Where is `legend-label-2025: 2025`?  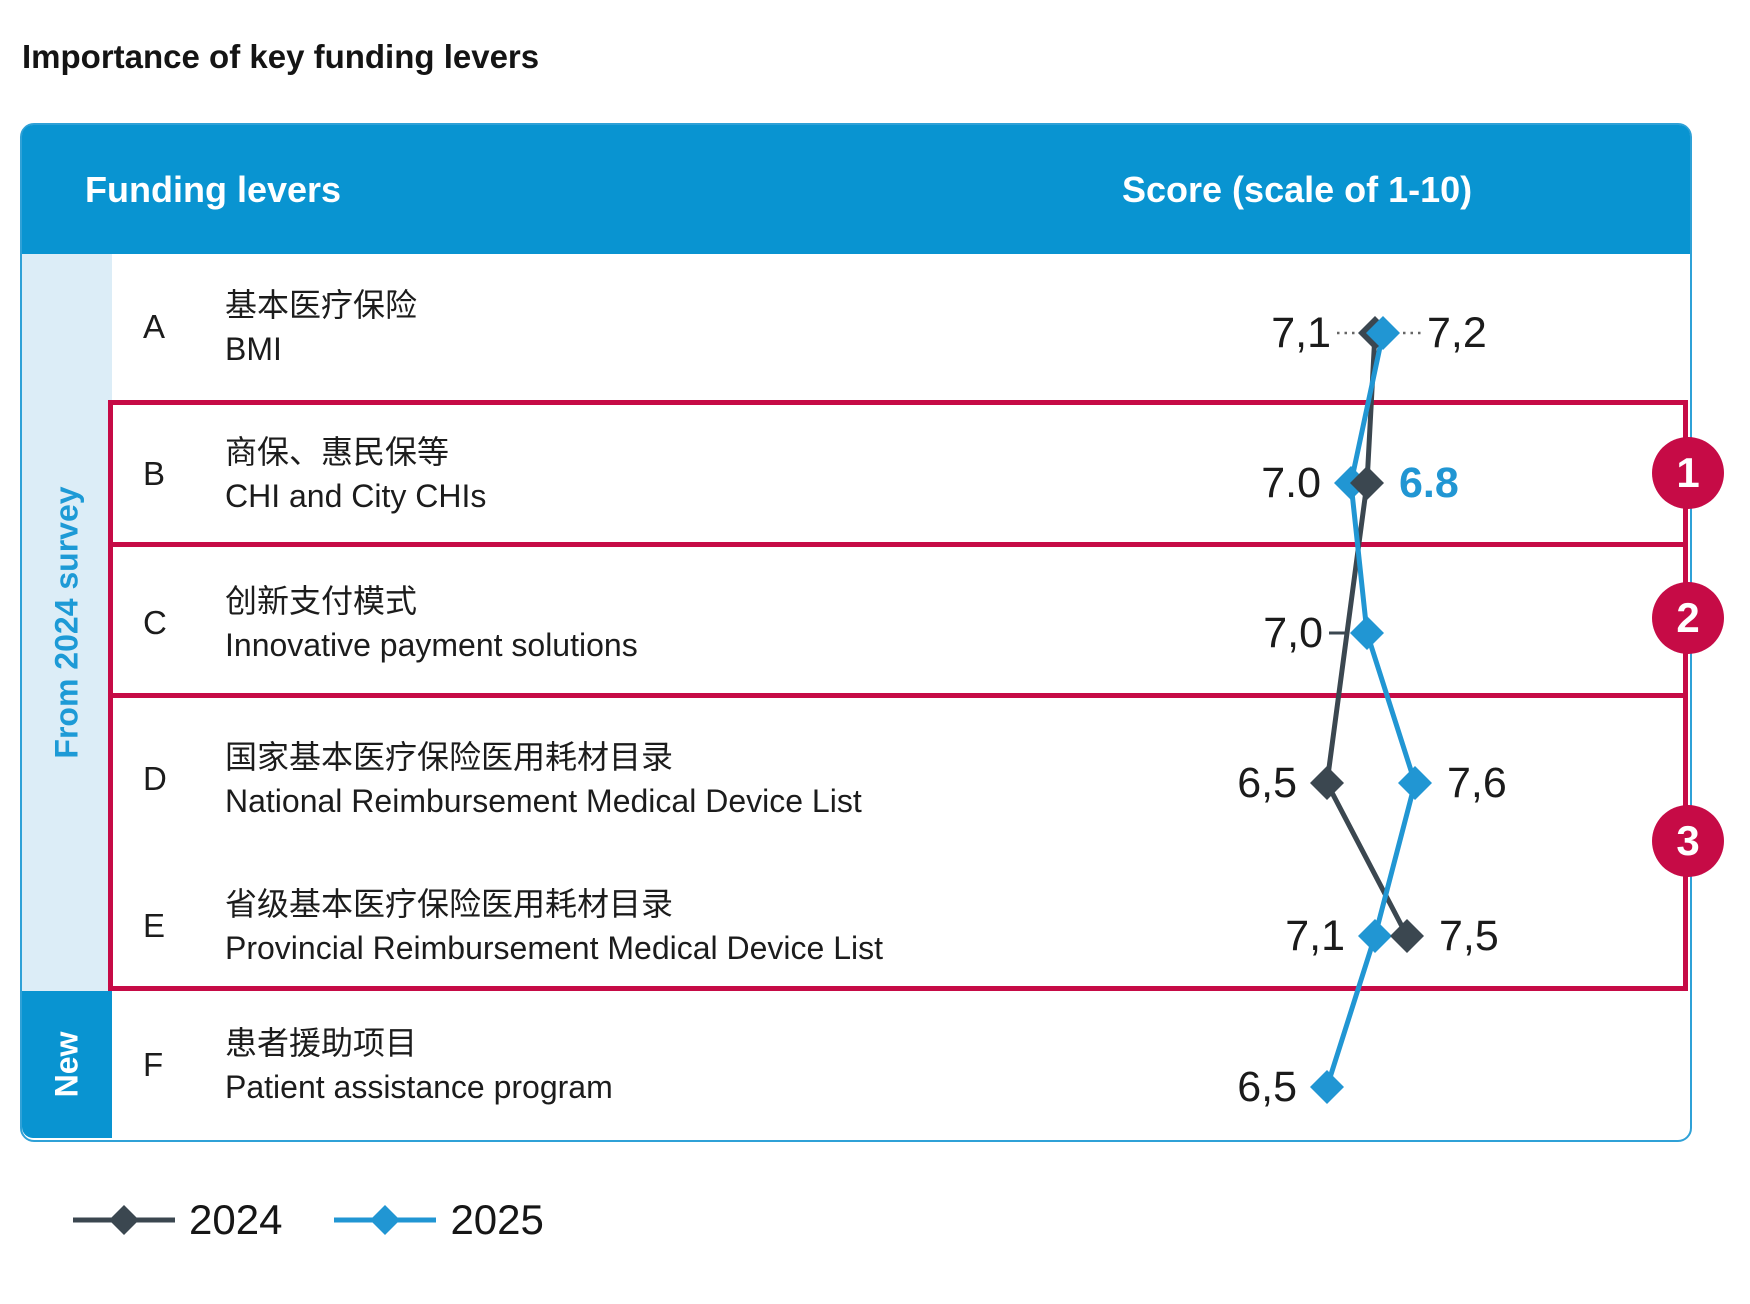
legend-label-2025: 2025 is located at coordinates (497, 1219).